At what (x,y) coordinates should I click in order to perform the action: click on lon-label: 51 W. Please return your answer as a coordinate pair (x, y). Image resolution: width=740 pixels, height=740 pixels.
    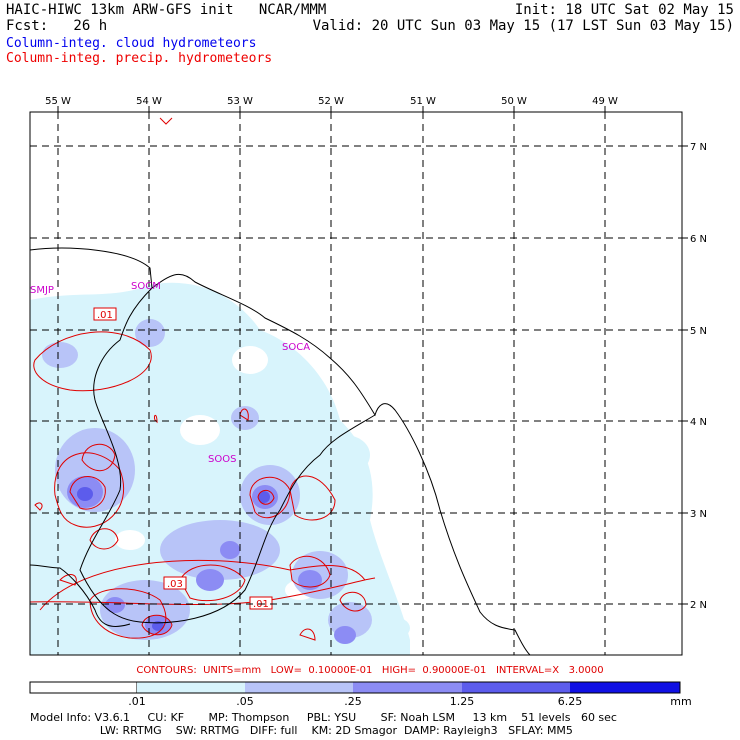
    Looking at the image, I should click on (423, 101).